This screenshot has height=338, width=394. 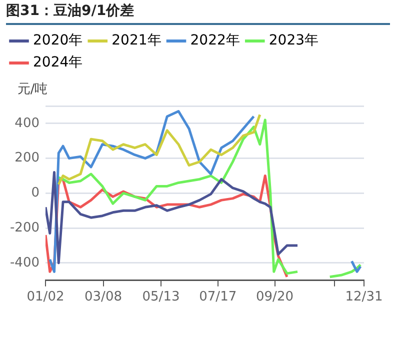 I want to click on x-tick-label: 05/13, so click(x=161, y=297).